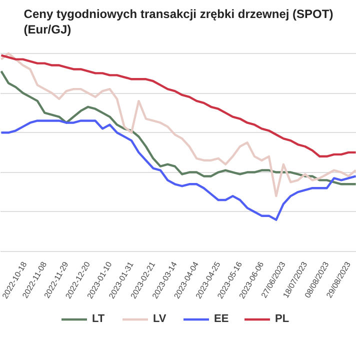 Image resolution: width=356 pixels, height=364 pixels. Describe the element at coordinates (222, 319) in the screenshot. I see `legend-label: EE` at that location.